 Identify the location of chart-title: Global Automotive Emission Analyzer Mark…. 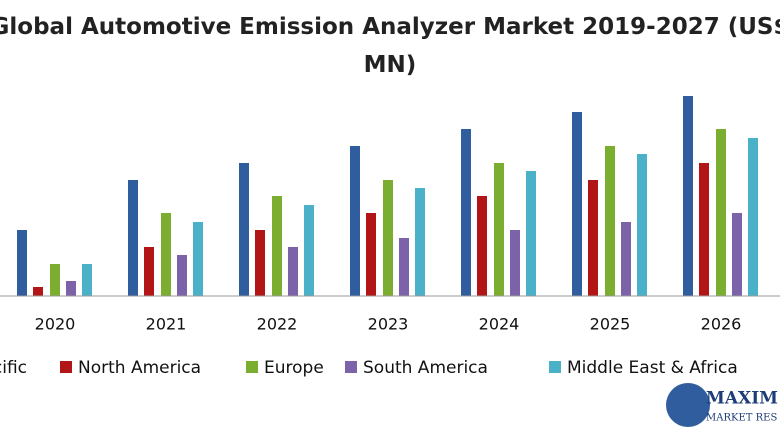
(390, 46).